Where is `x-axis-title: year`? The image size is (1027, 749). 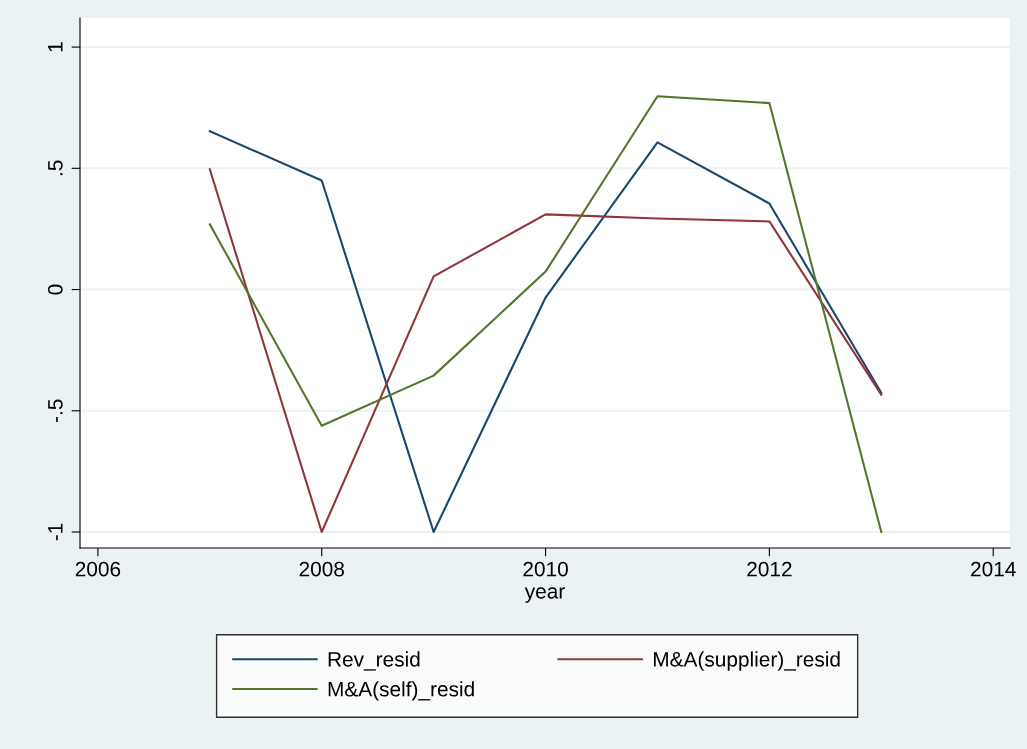 x-axis-title: year is located at coordinates (544, 595).